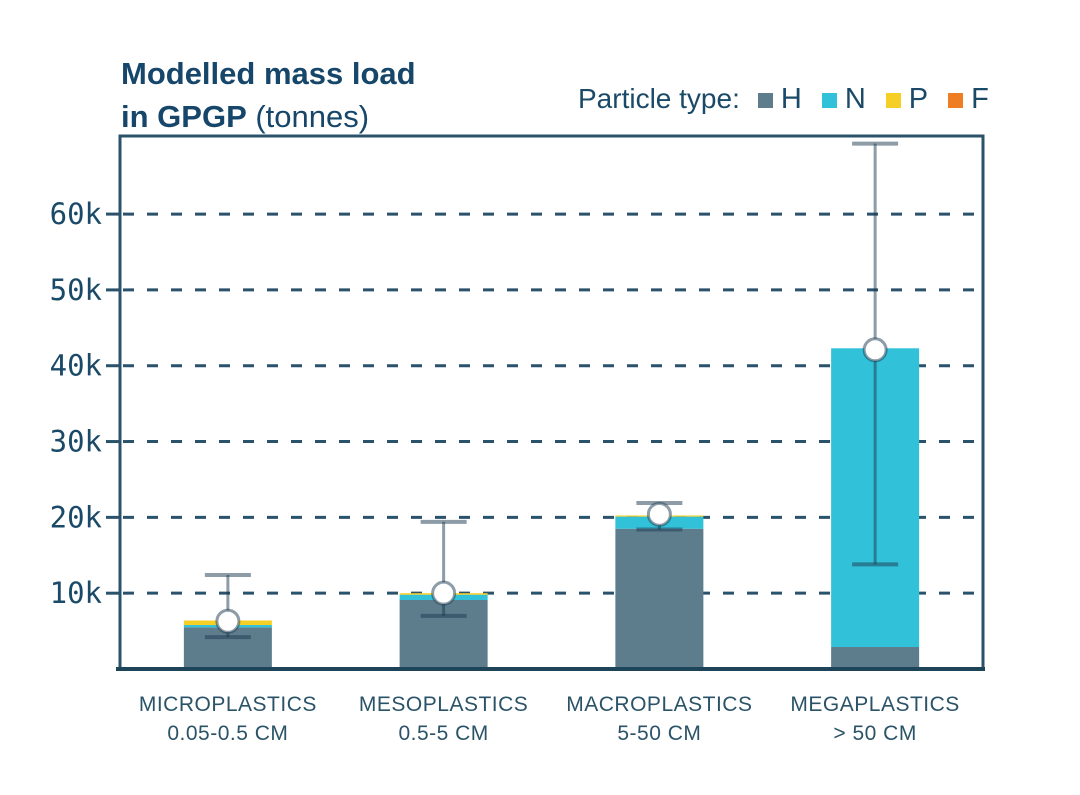  Describe the element at coordinates (308, 116) in the screenshot. I see `chart-title-line2-unit: (tonnes)` at that location.